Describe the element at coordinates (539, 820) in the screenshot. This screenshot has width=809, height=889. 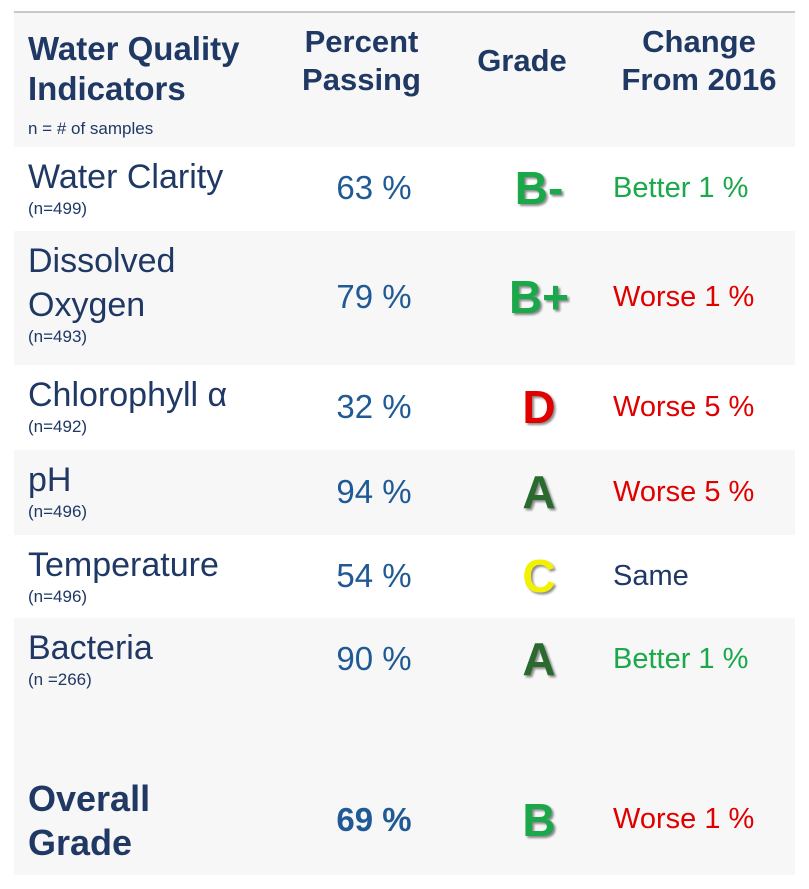
I see `overall-grade: B` at that location.